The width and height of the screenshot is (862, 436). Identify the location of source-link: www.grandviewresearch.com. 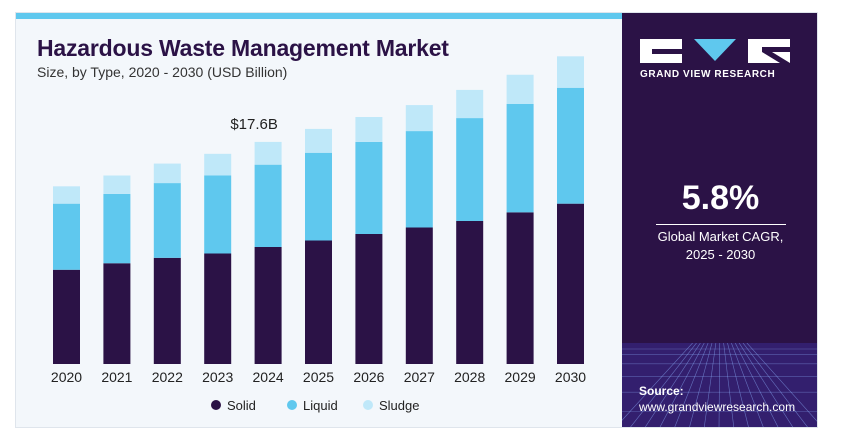
(717, 407).